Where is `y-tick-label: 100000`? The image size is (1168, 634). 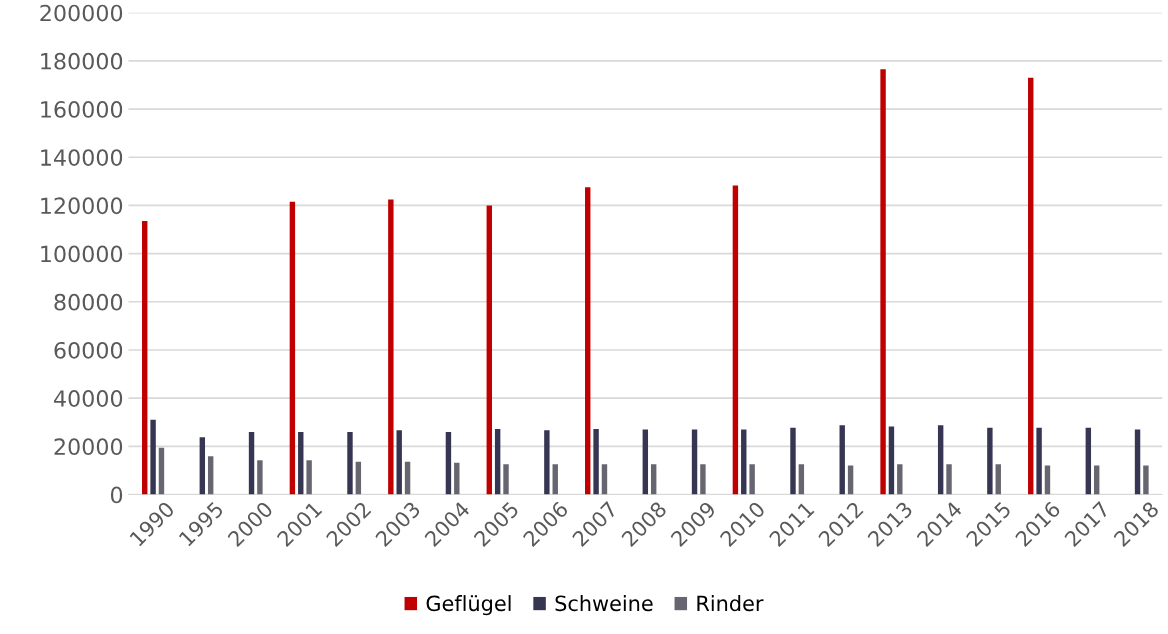 y-tick-label: 100000 is located at coordinates (82, 254).